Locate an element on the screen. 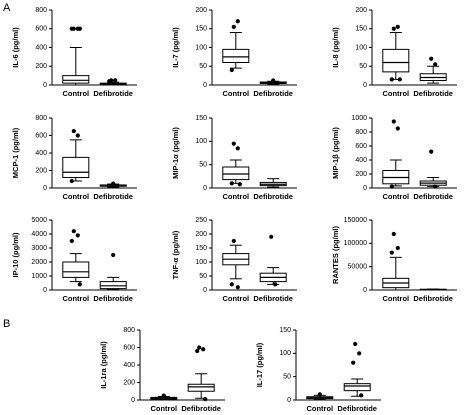 The image size is (474, 415). y-tick-label: 5000 is located at coordinates (39, 220).